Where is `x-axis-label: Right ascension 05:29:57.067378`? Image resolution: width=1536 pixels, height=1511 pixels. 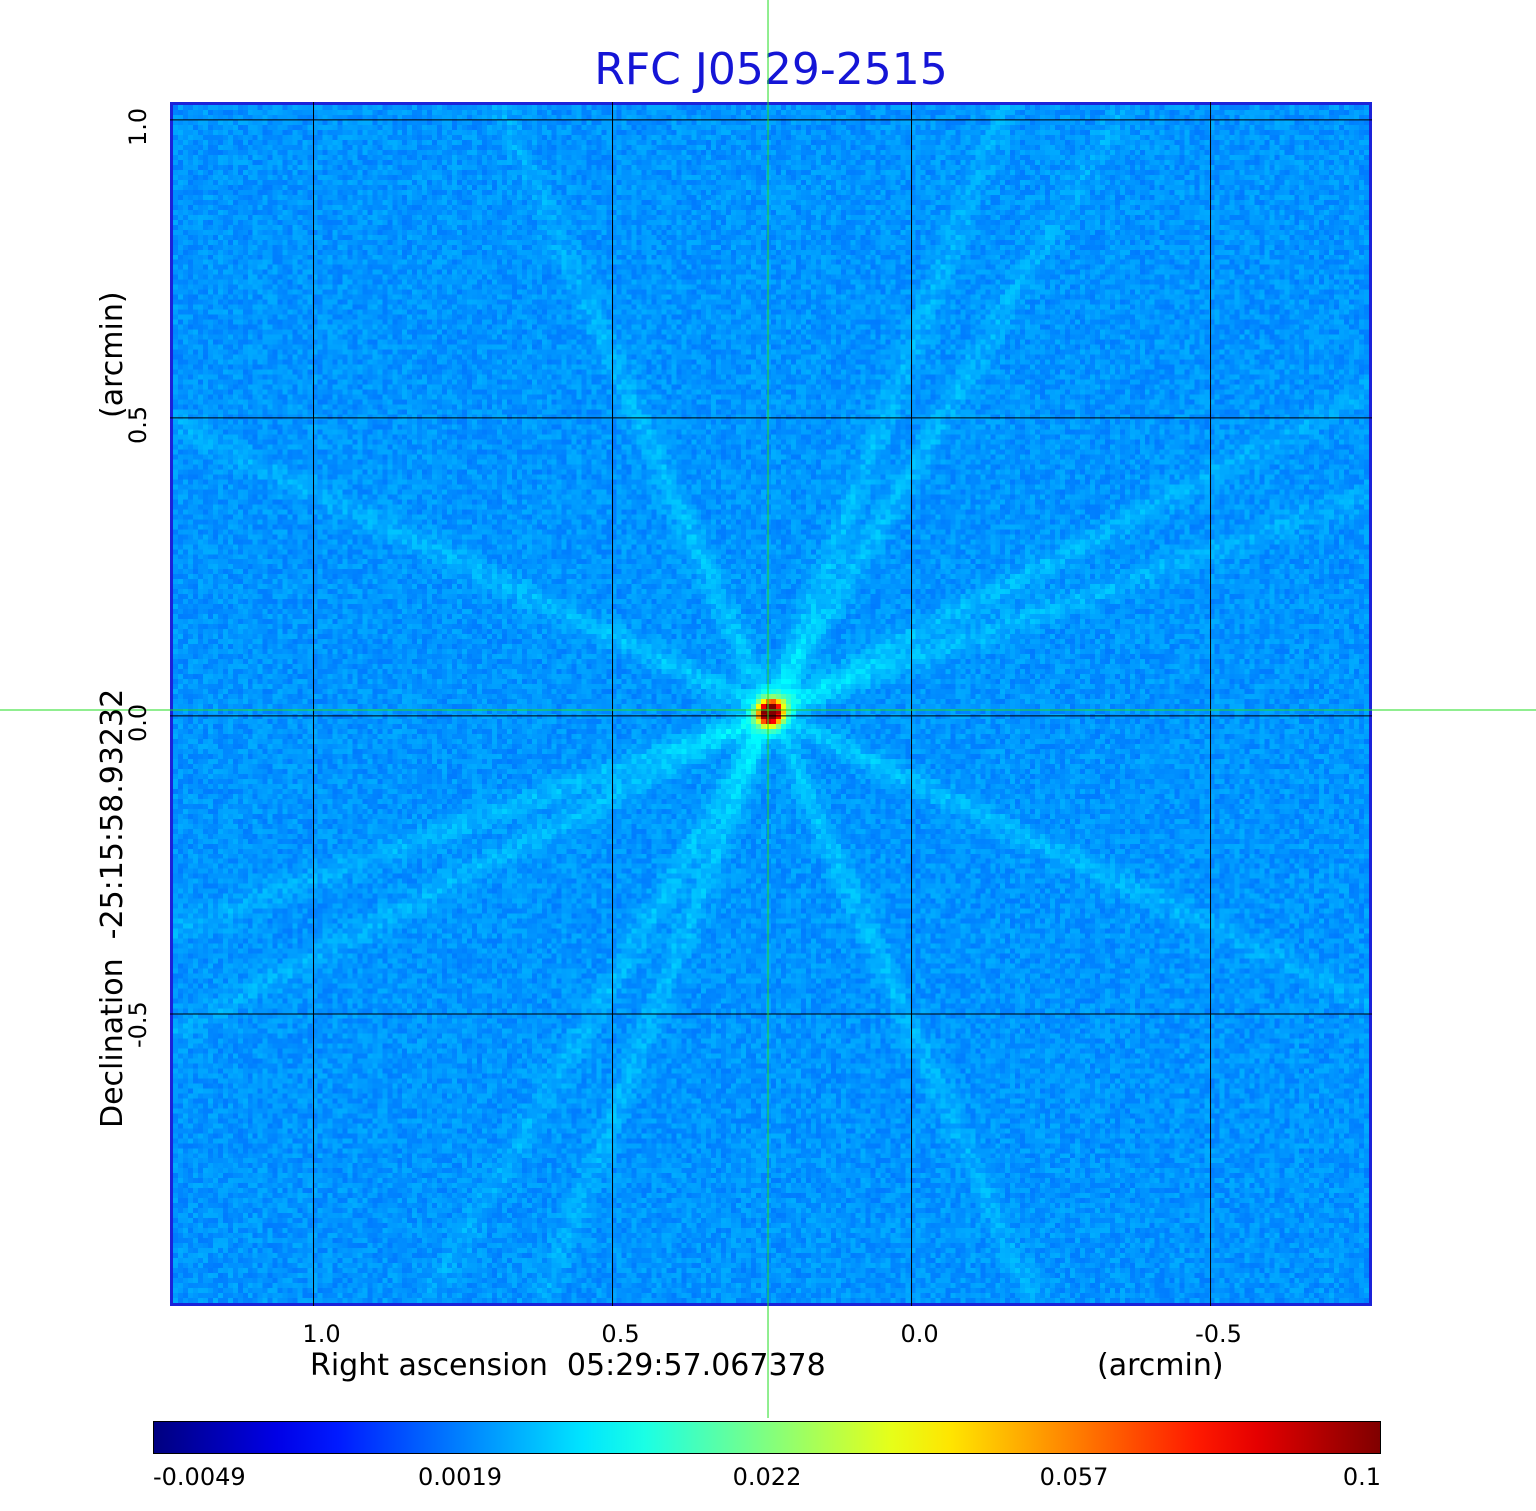 x-axis-label: Right ascension 05:29:57.067378 is located at coordinates (568, 1365).